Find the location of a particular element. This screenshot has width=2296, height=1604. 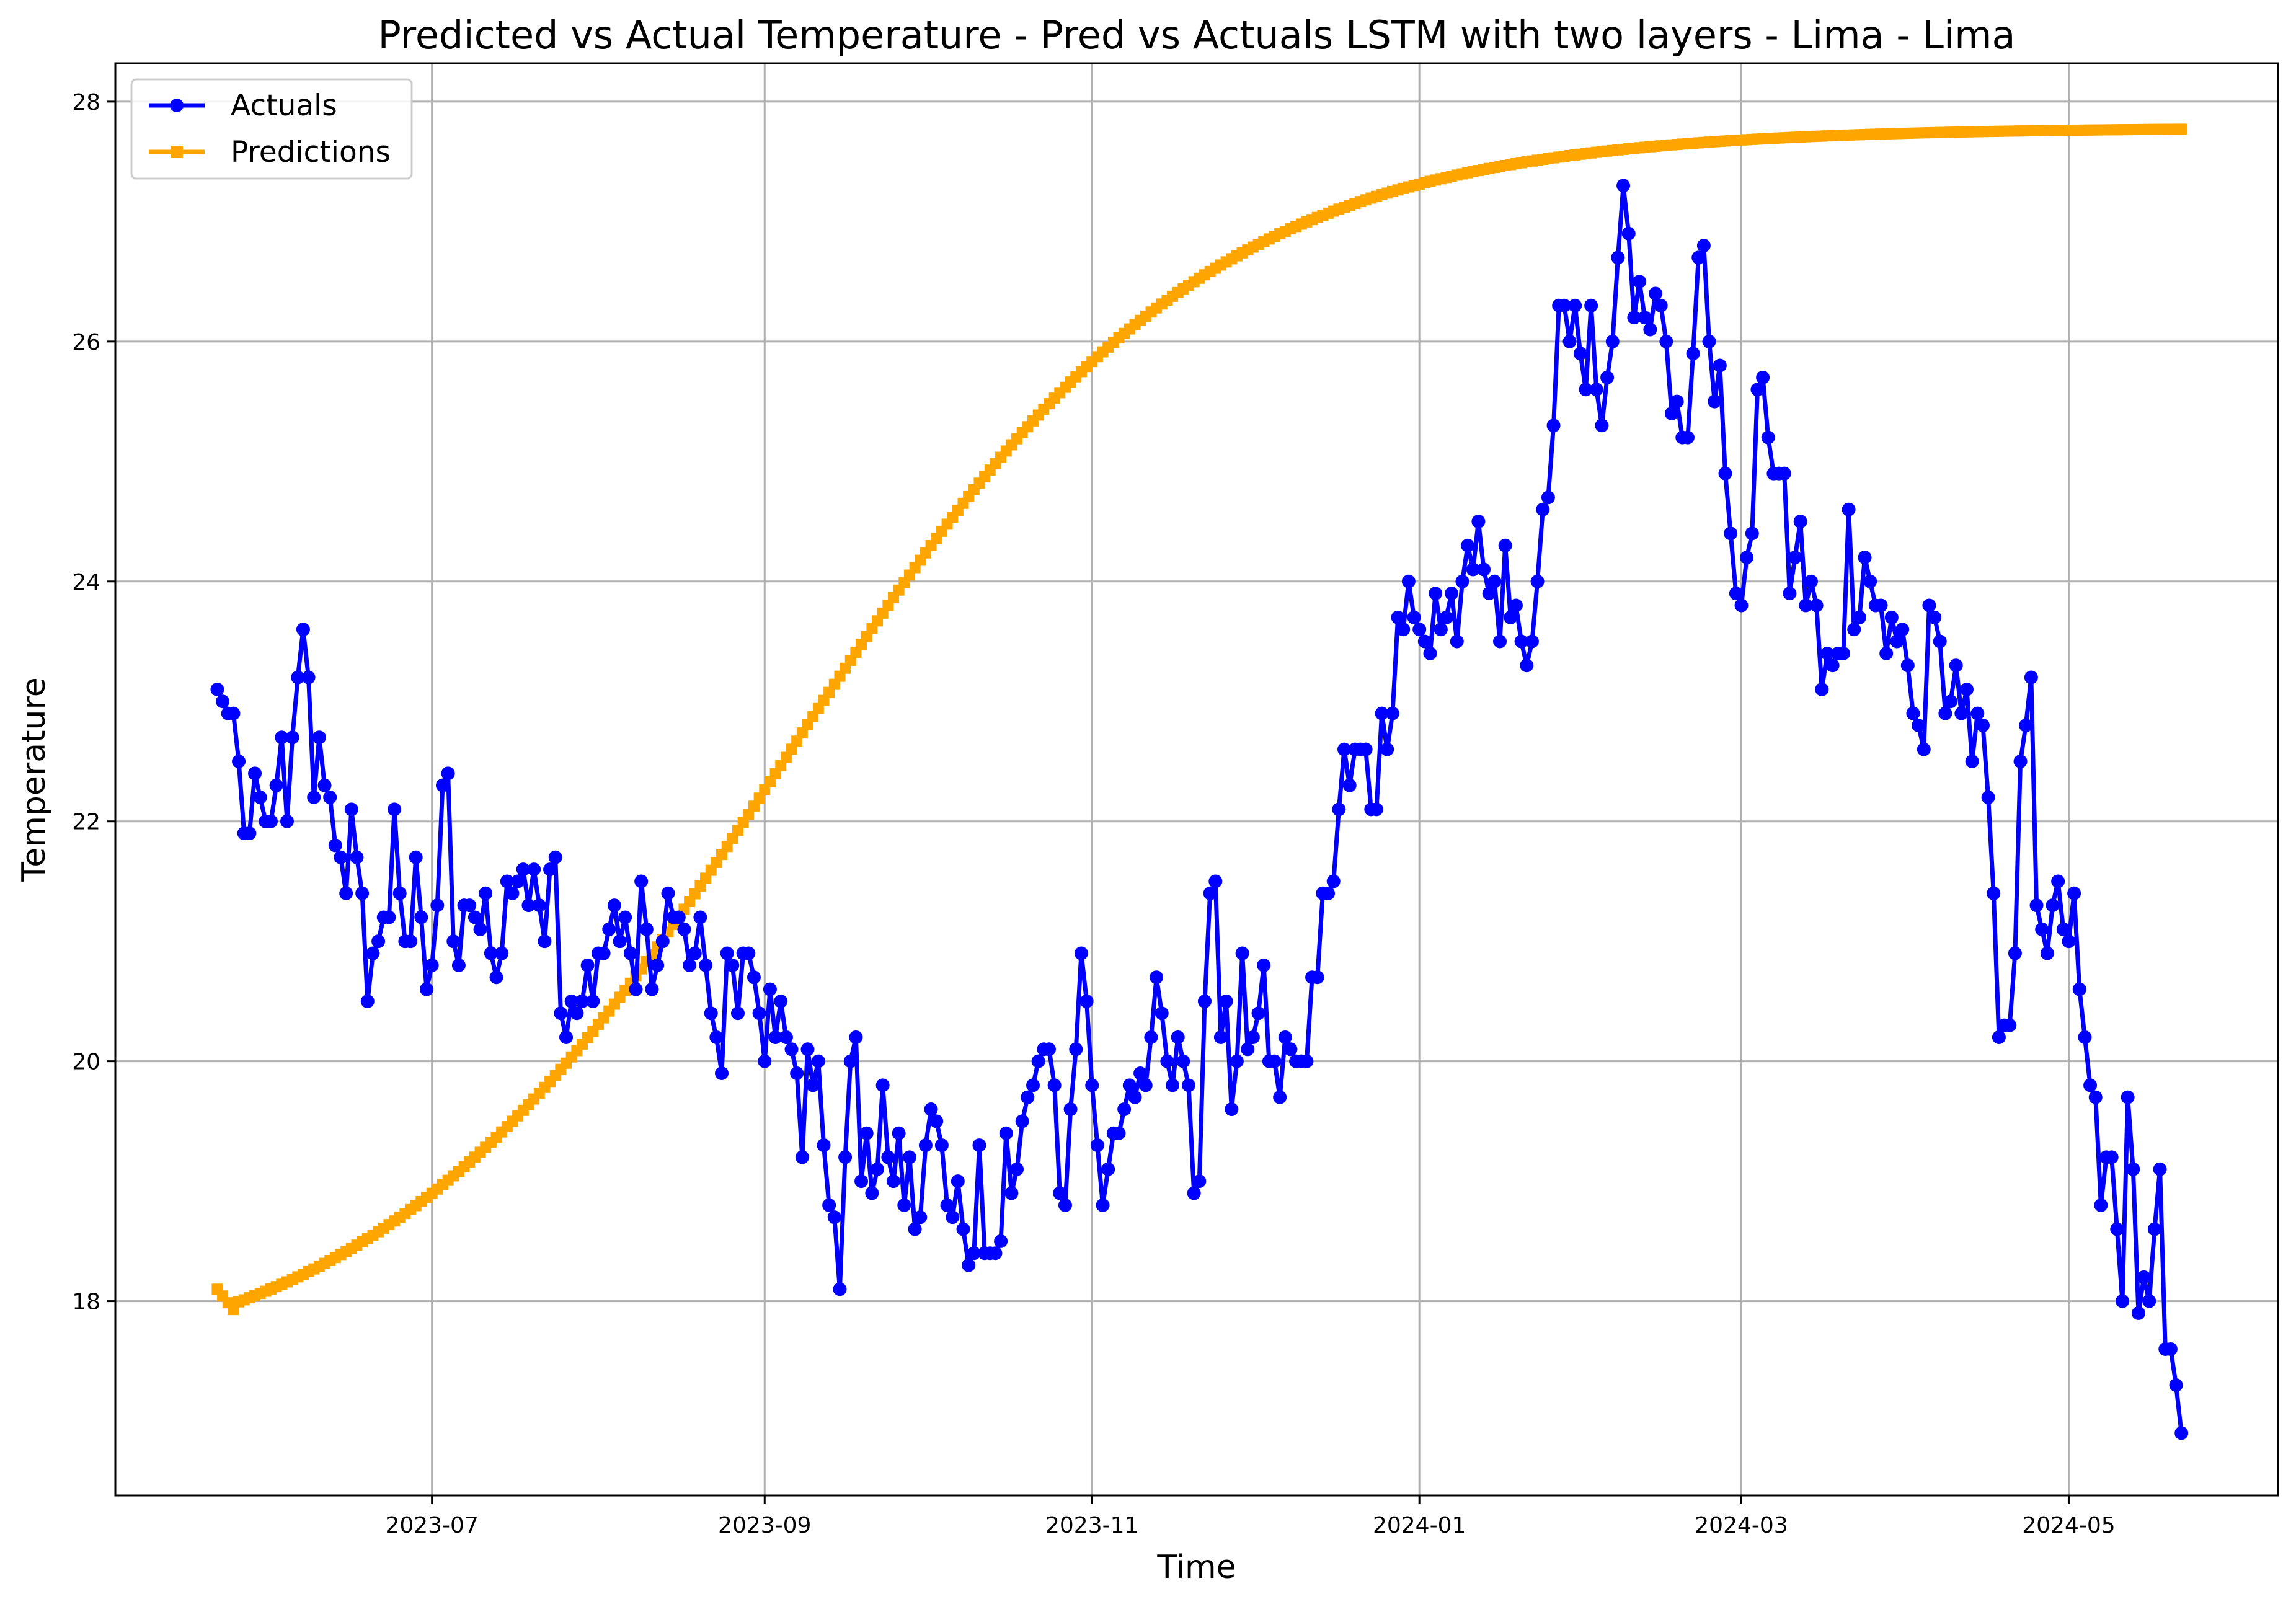

y-tick-label: 22 is located at coordinates (86, 822).